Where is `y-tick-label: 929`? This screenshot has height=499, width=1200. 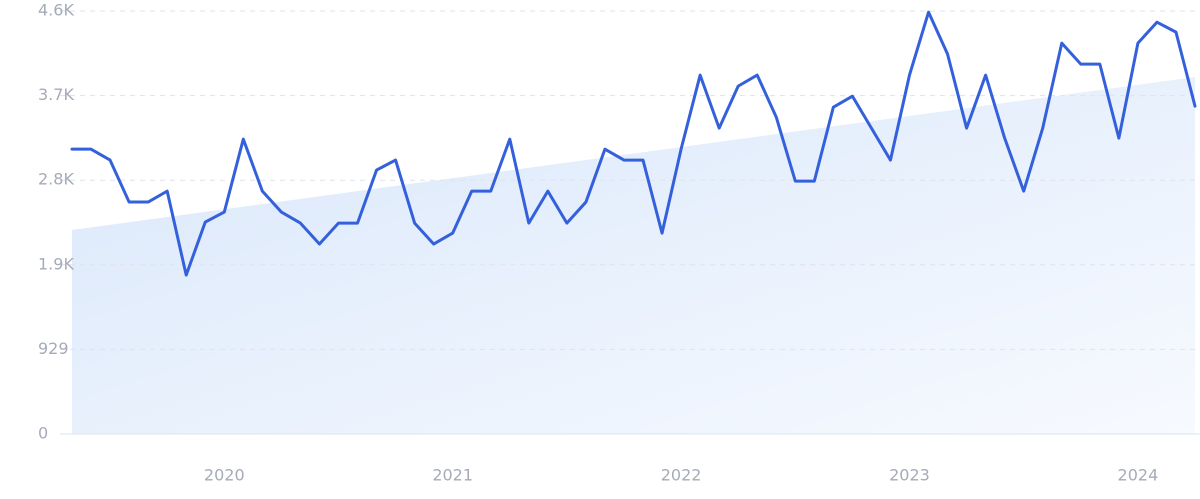 y-tick-label: 929 is located at coordinates (53, 348).